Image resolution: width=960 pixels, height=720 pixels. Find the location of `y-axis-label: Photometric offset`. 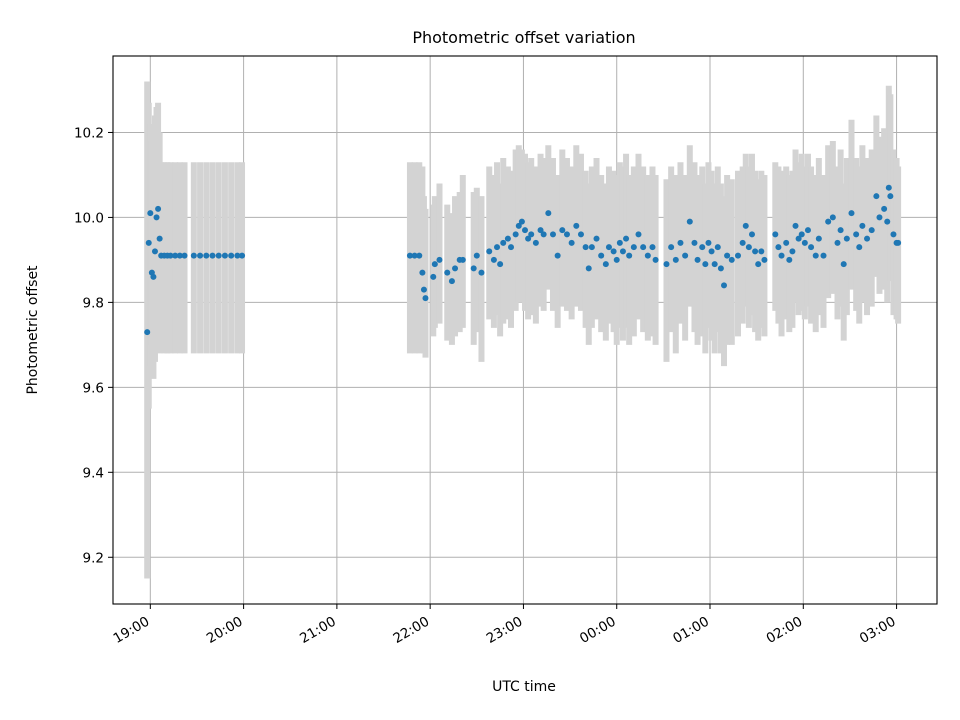

y-axis-label: Photometric offset is located at coordinates (33, 330).